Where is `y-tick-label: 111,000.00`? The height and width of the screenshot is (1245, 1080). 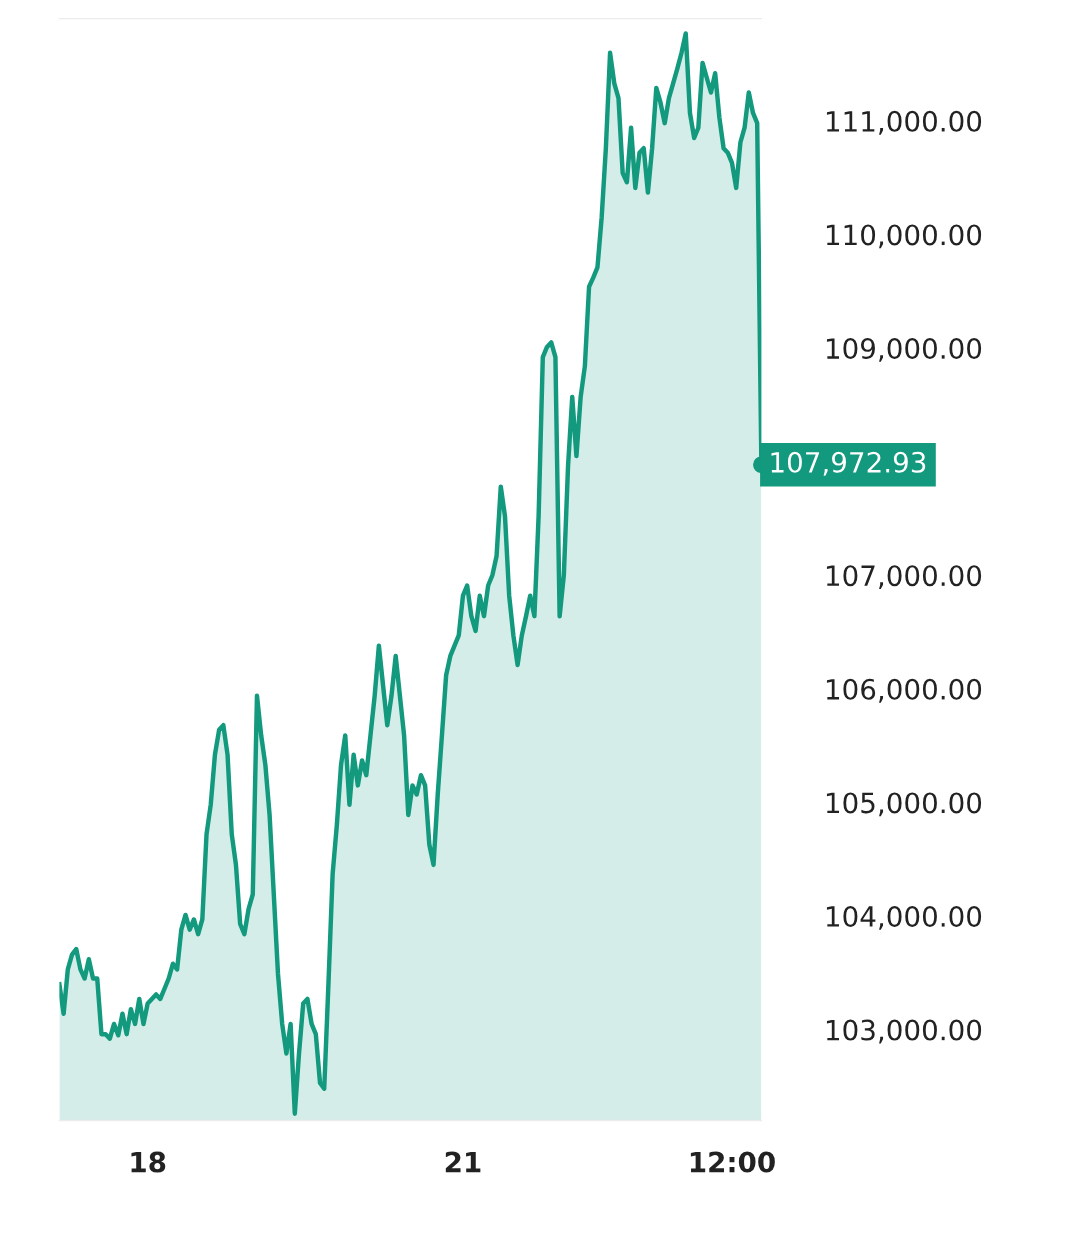
y-tick-label: 111,000.00 is located at coordinates (904, 122).